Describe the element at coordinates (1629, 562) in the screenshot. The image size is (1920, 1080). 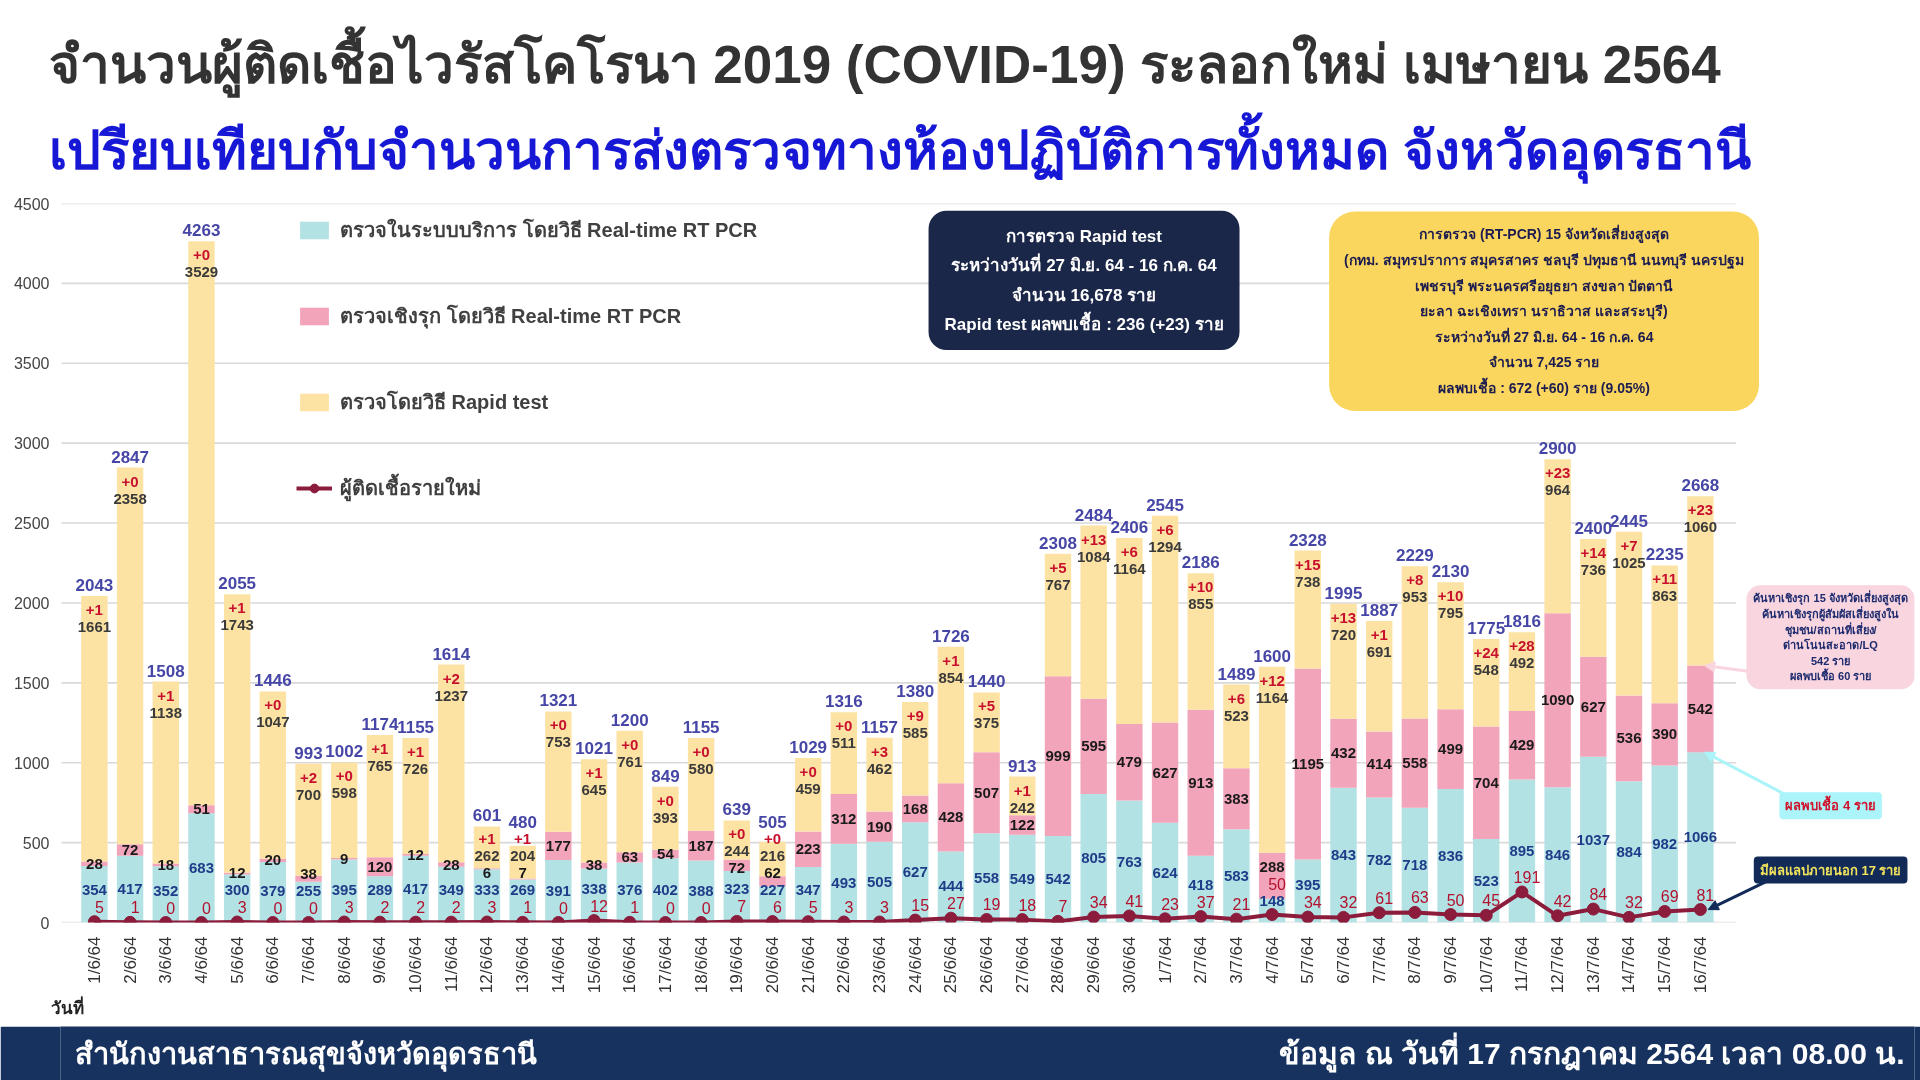
I see `data-label: 1025` at that location.